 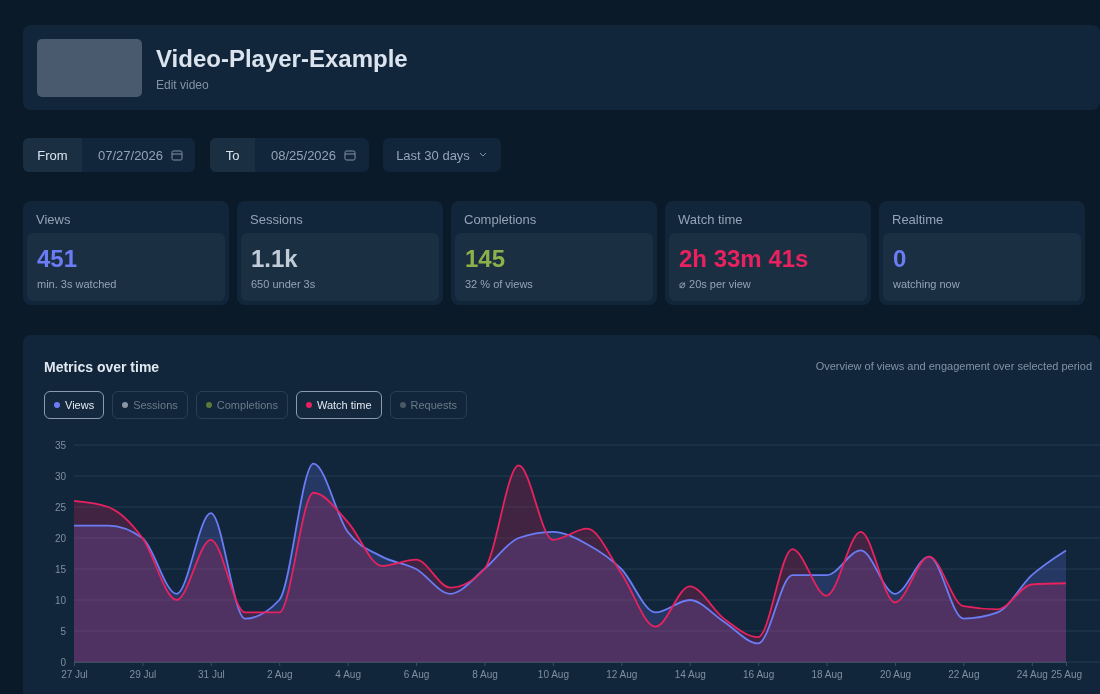 I want to click on text: 145, so click(x=485, y=259).